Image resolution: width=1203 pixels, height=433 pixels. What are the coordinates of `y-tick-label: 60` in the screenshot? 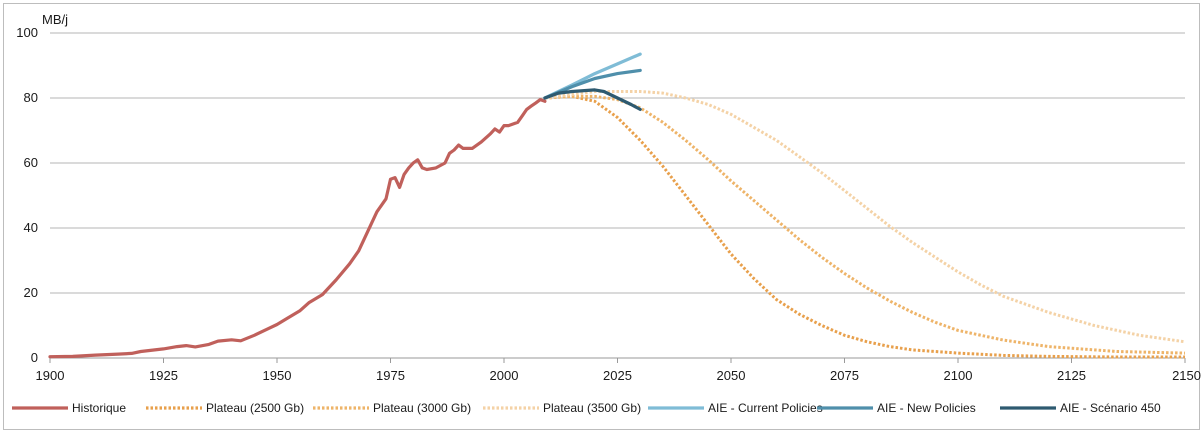 It's located at (31, 162).